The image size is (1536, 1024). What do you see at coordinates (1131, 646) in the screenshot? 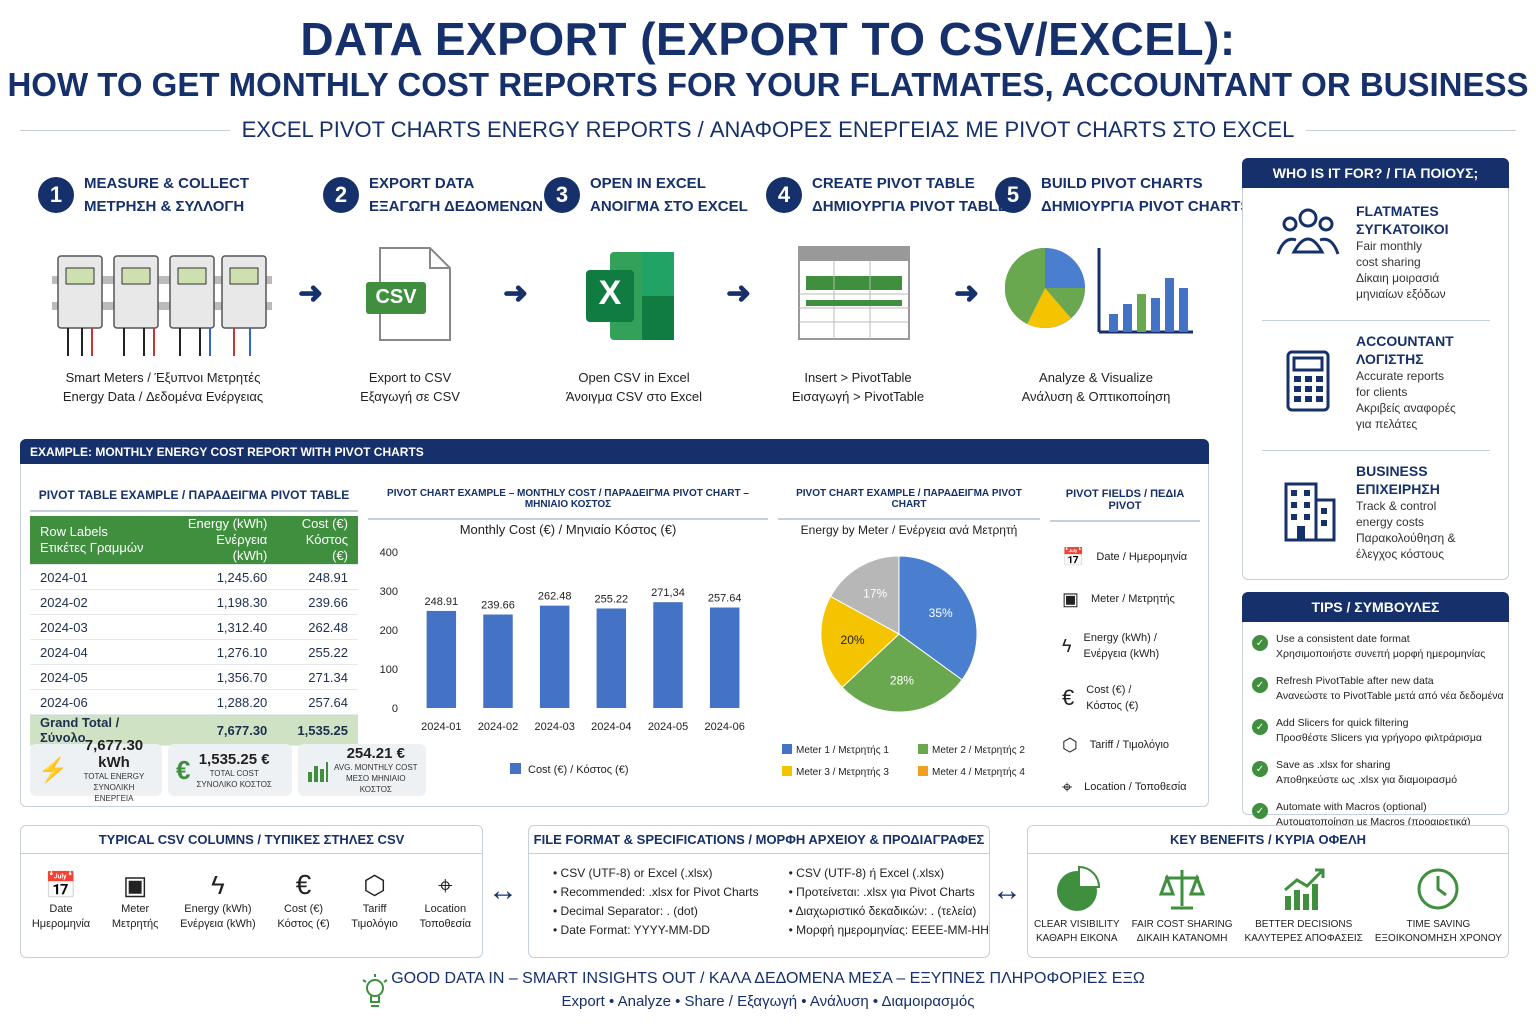
I see `field-energy: ϟ Energy (kWh) / Ενέργεια (kWh)` at bounding box center [1131, 646].